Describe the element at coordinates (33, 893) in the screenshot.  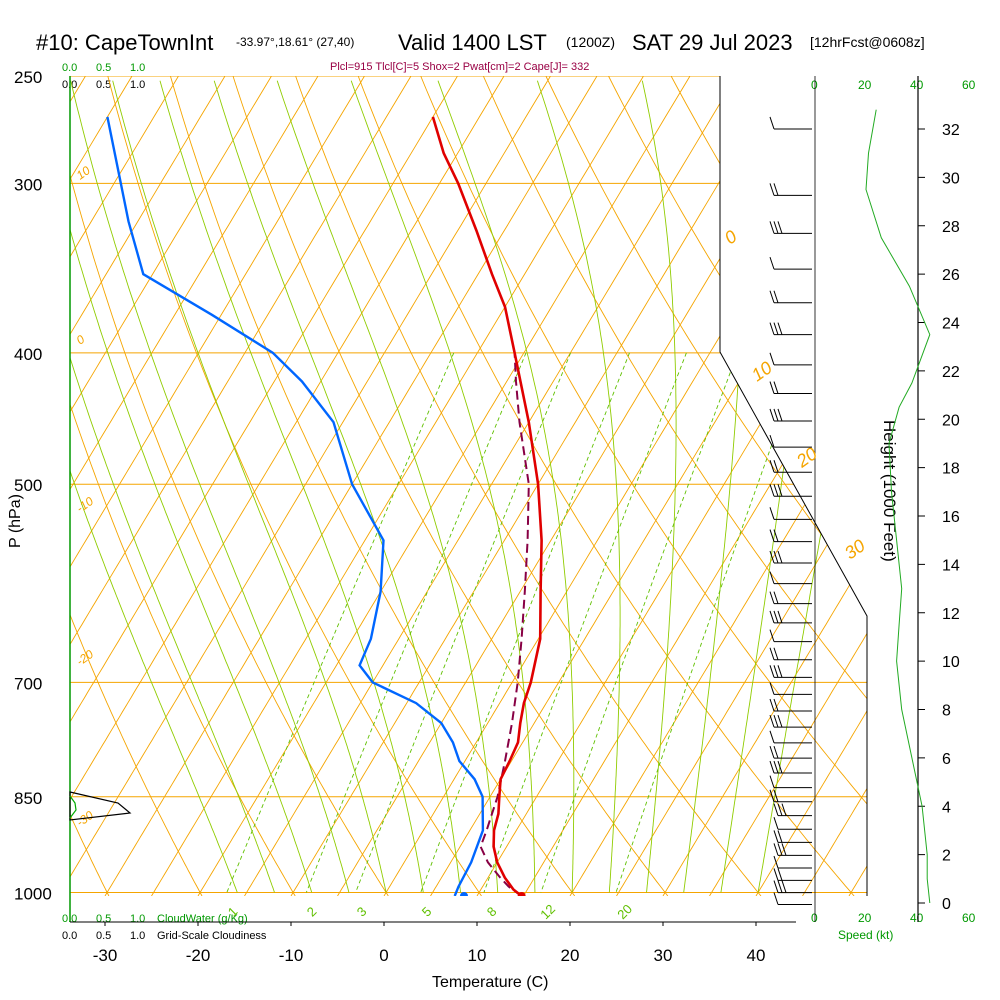
I see `pressure-tick-label: 1000` at that location.